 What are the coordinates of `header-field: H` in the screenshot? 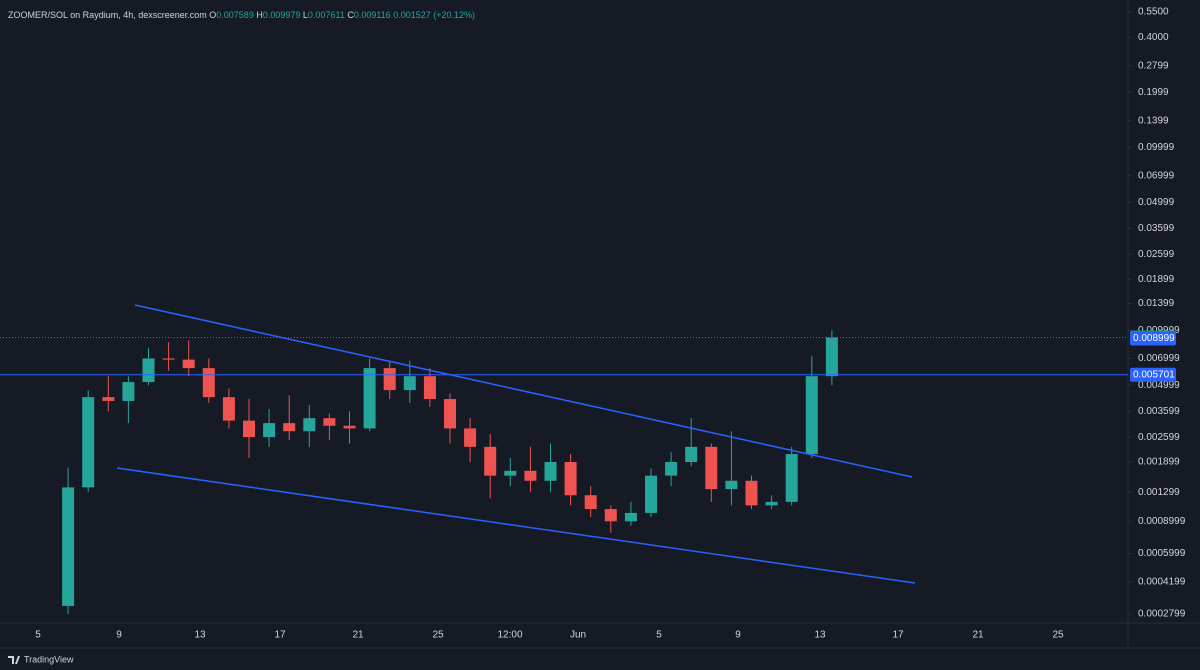 It's located at (259, 15).